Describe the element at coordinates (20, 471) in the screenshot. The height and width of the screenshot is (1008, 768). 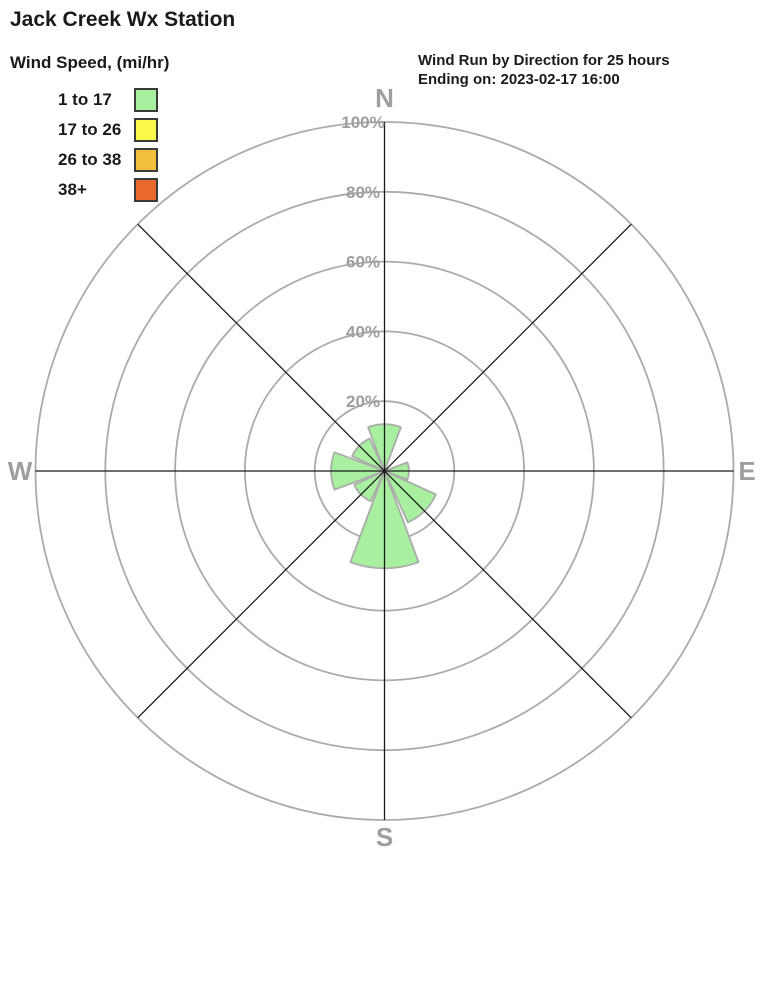
I see `compass-label-west: W` at that location.